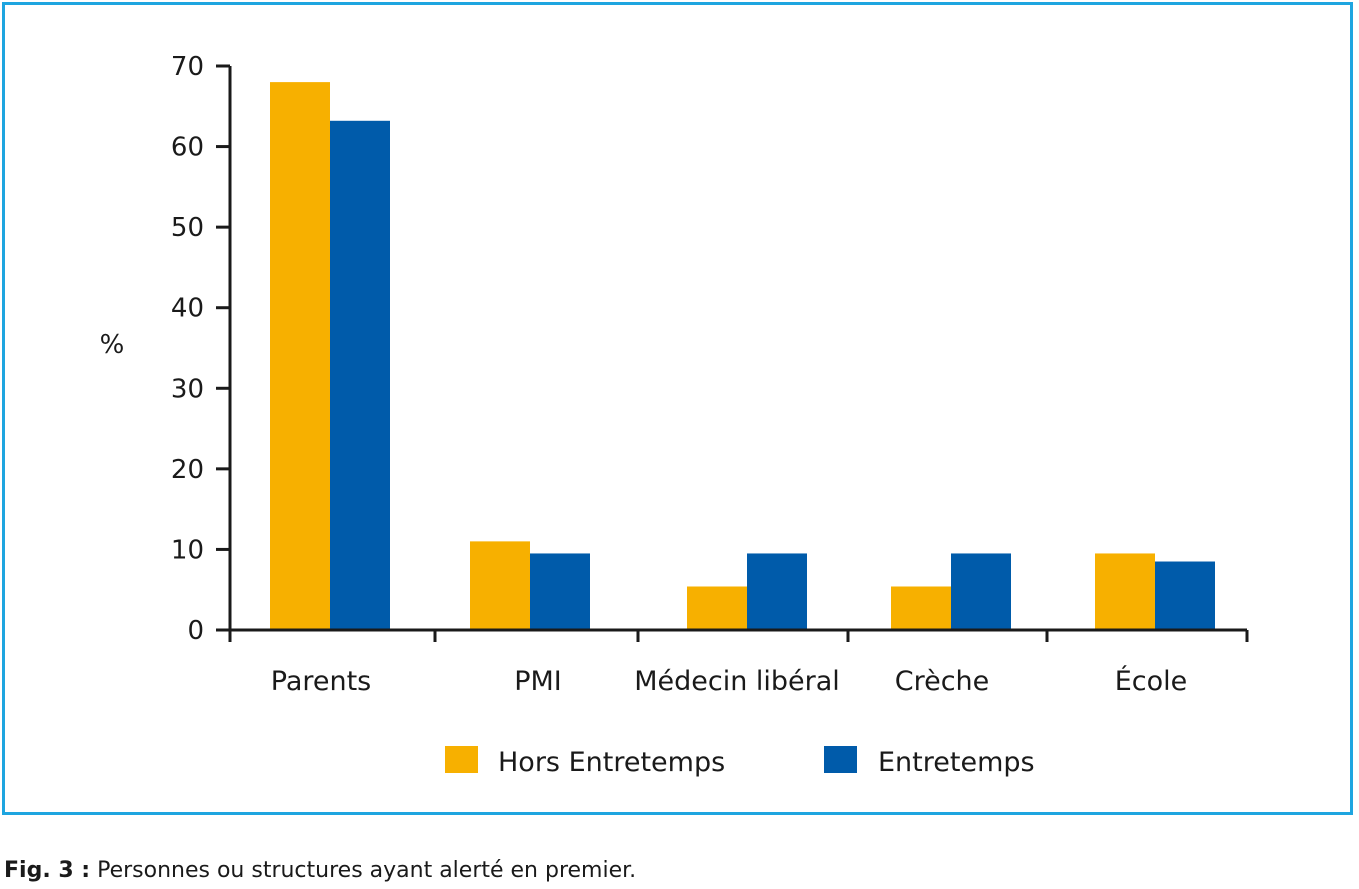  Describe the element at coordinates (187, 309) in the screenshot. I see `y-tick-label: 40` at that location.